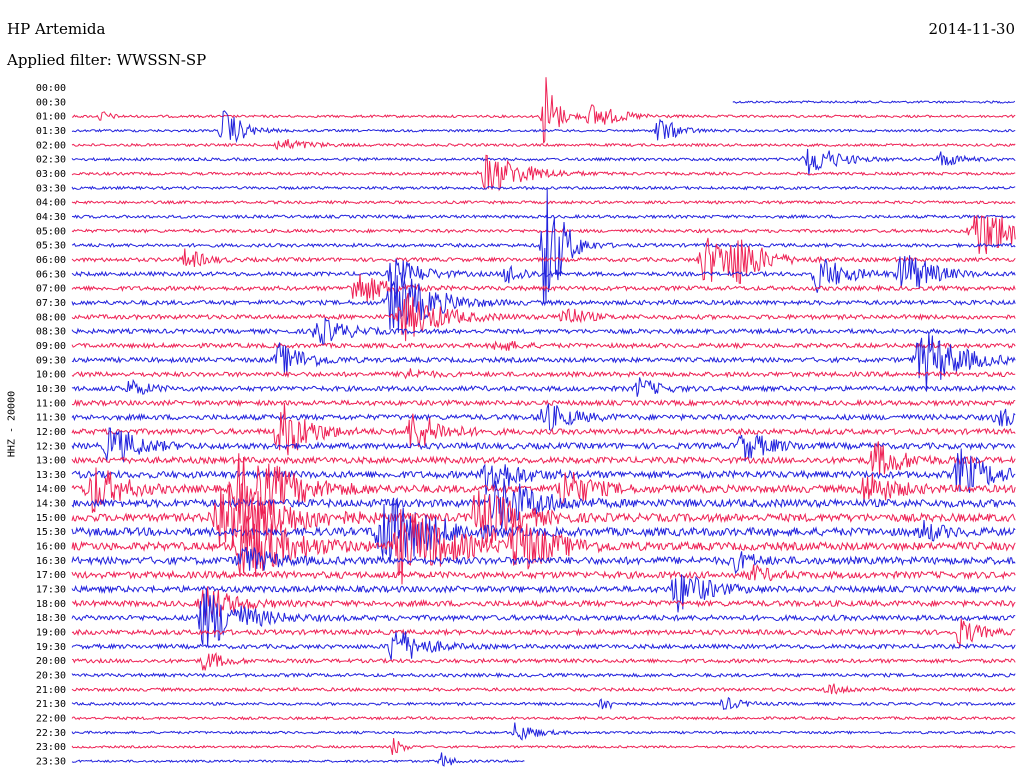 The image size is (1024, 780). I want to click on trace-row-2030, so click(543, 689).